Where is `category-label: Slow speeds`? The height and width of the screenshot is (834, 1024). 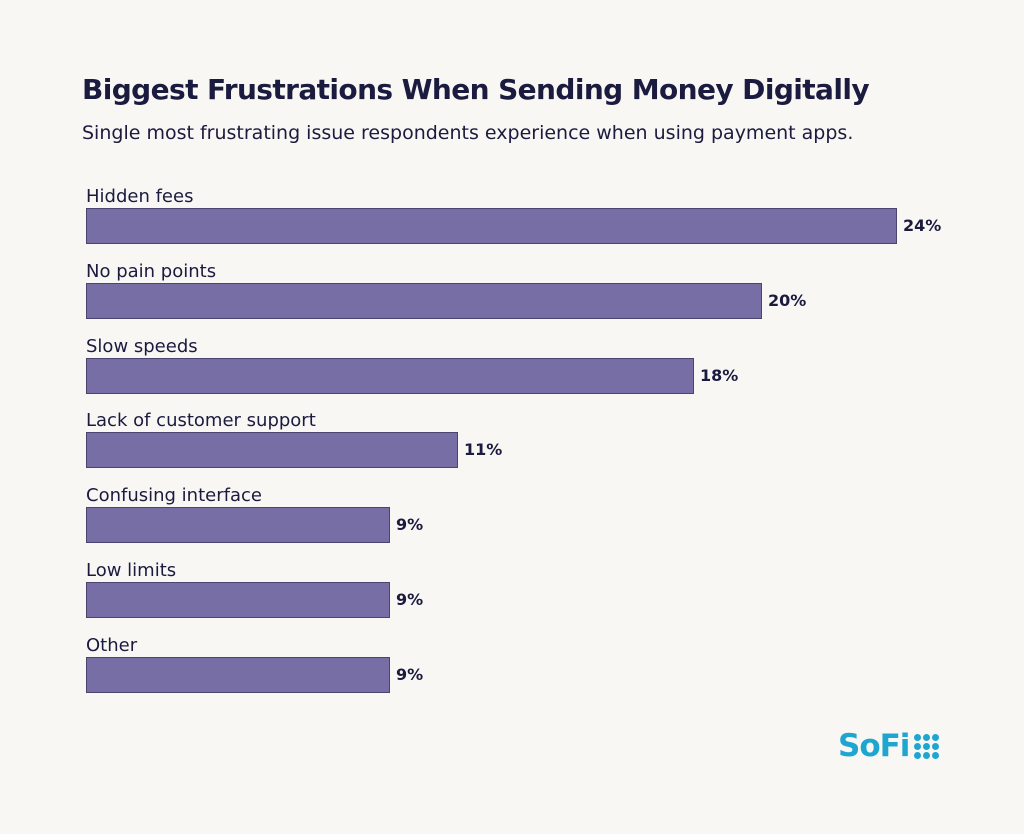 category-label: Slow speeds is located at coordinates (142, 346).